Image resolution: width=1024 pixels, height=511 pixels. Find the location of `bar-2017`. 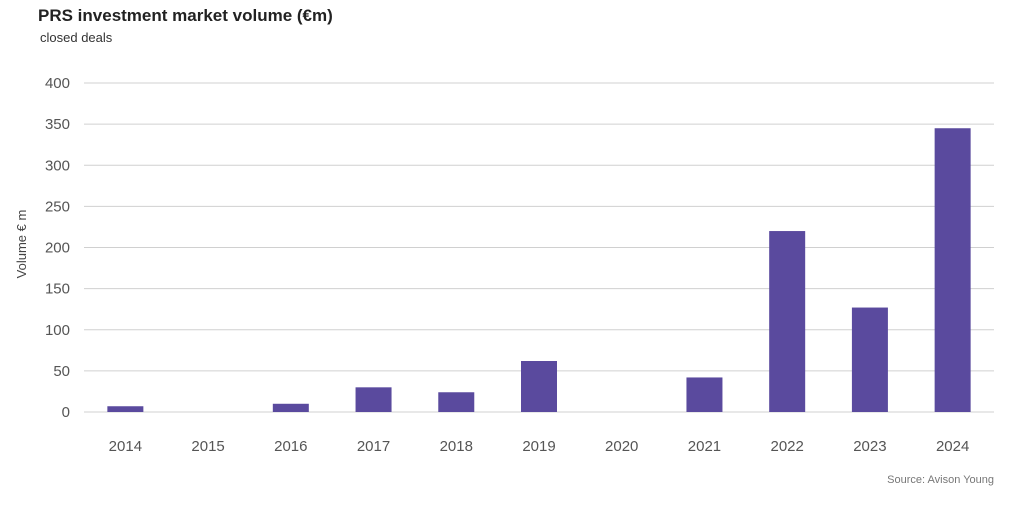

bar-2017 is located at coordinates (373, 399).